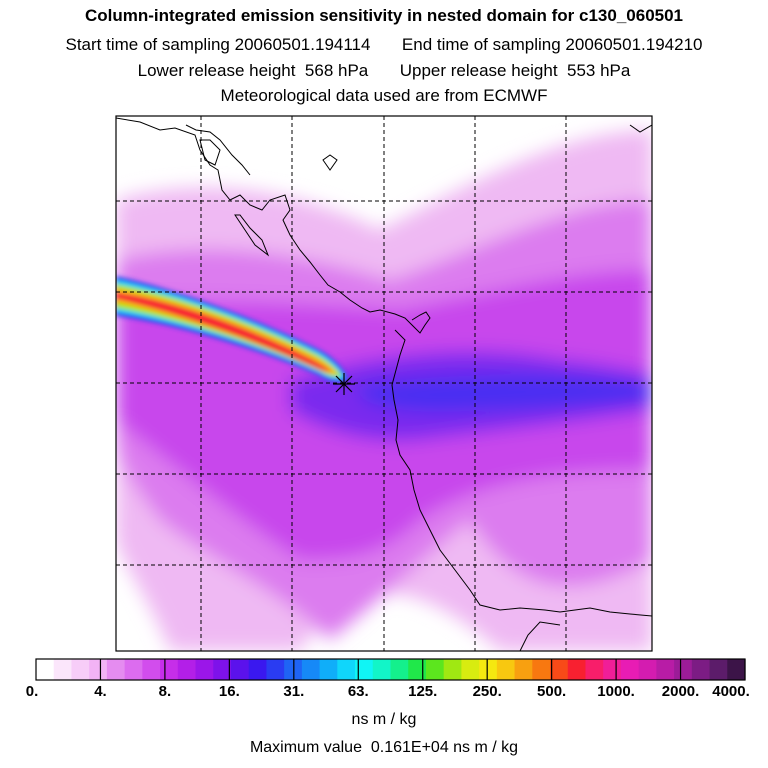  What do you see at coordinates (478, 70) in the screenshot?
I see `upper-release-label: Upper release height` at bounding box center [478, 70].